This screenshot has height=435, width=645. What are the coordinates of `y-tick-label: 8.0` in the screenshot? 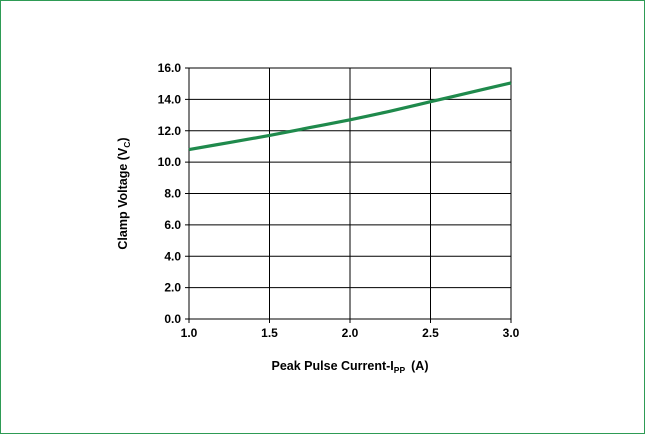 It's located at (172, 194).